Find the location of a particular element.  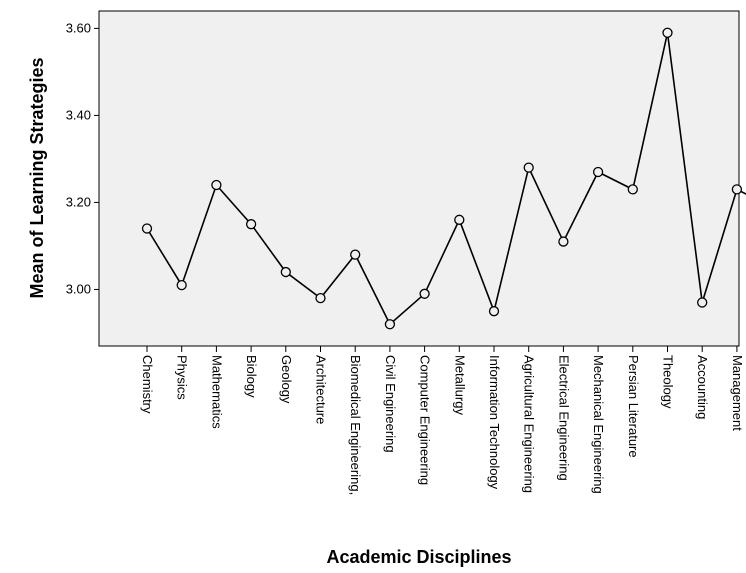

y-tick-label: 3.20 is located at coordinates (78, 201).